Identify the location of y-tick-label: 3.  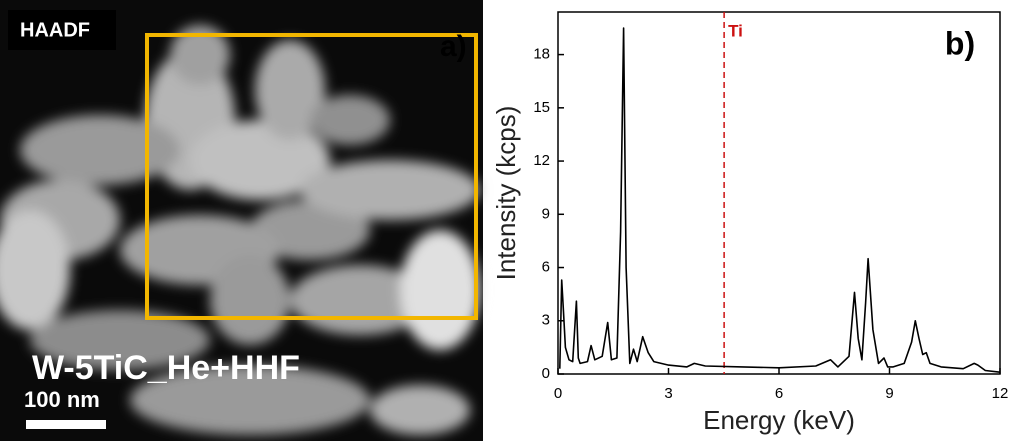
(546, 320).